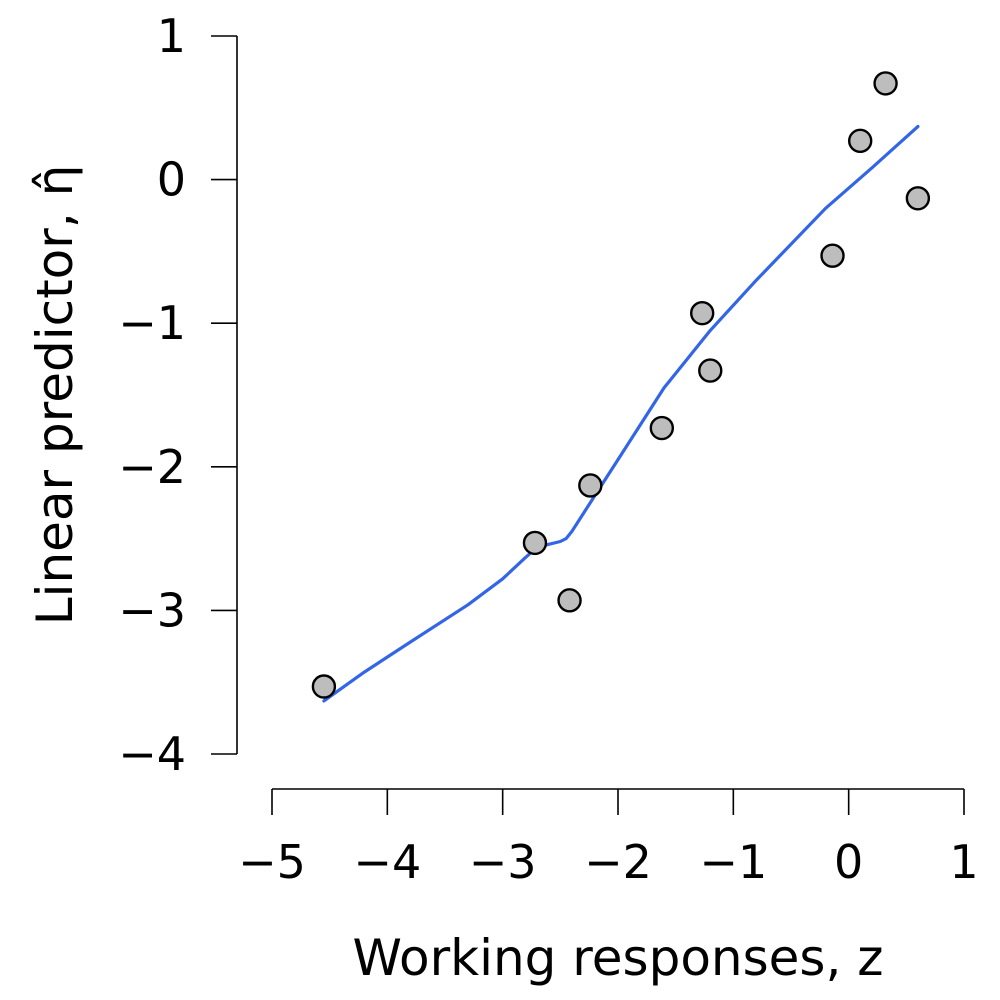  Describe the element at coordinates (152, 323) in the screenshot. I see `y-tick-label: −1` at that location.